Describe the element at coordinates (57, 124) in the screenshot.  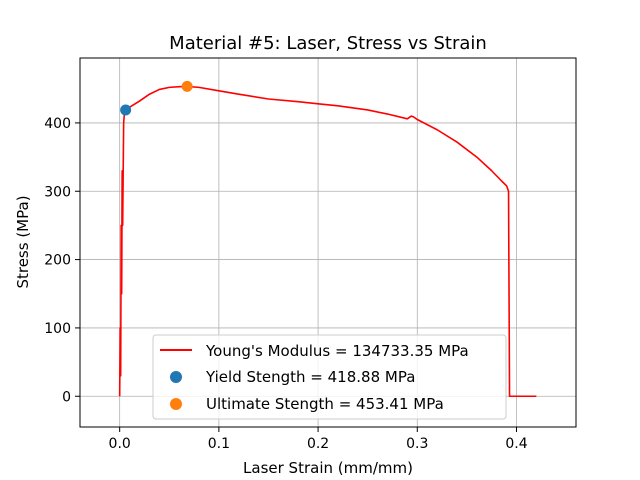
I see `y-tick-label: 400` at that location.